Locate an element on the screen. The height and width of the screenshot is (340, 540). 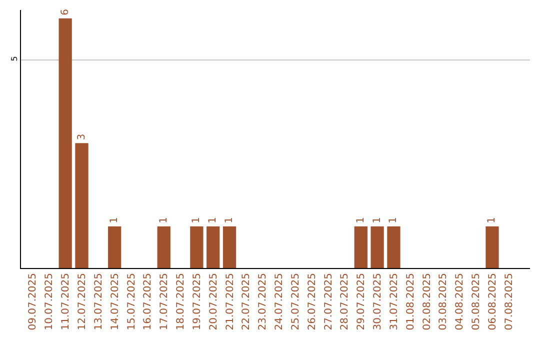
x-tick-label: 22.07.2025 is located at coordinates (246, 301).